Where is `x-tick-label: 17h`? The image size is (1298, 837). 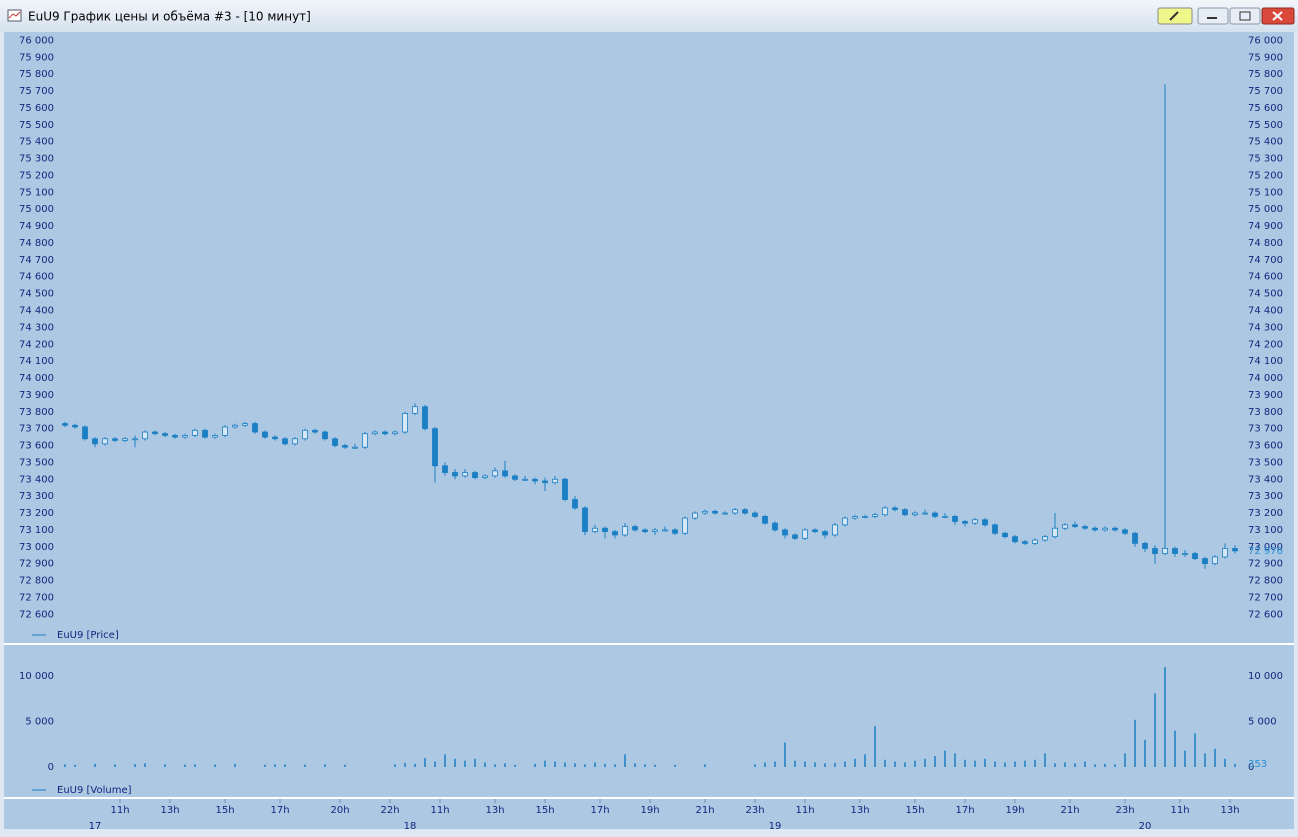 x-tick-label: 17h is located at coordinates (964, 810).